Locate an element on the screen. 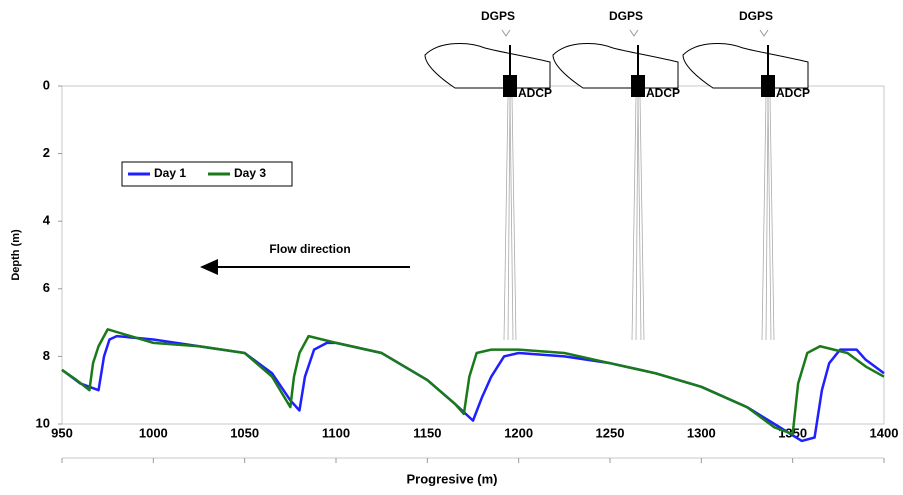 This screenshot has height=495, width=903. y-tick-label: 10 is located at coordinates (43, 422).